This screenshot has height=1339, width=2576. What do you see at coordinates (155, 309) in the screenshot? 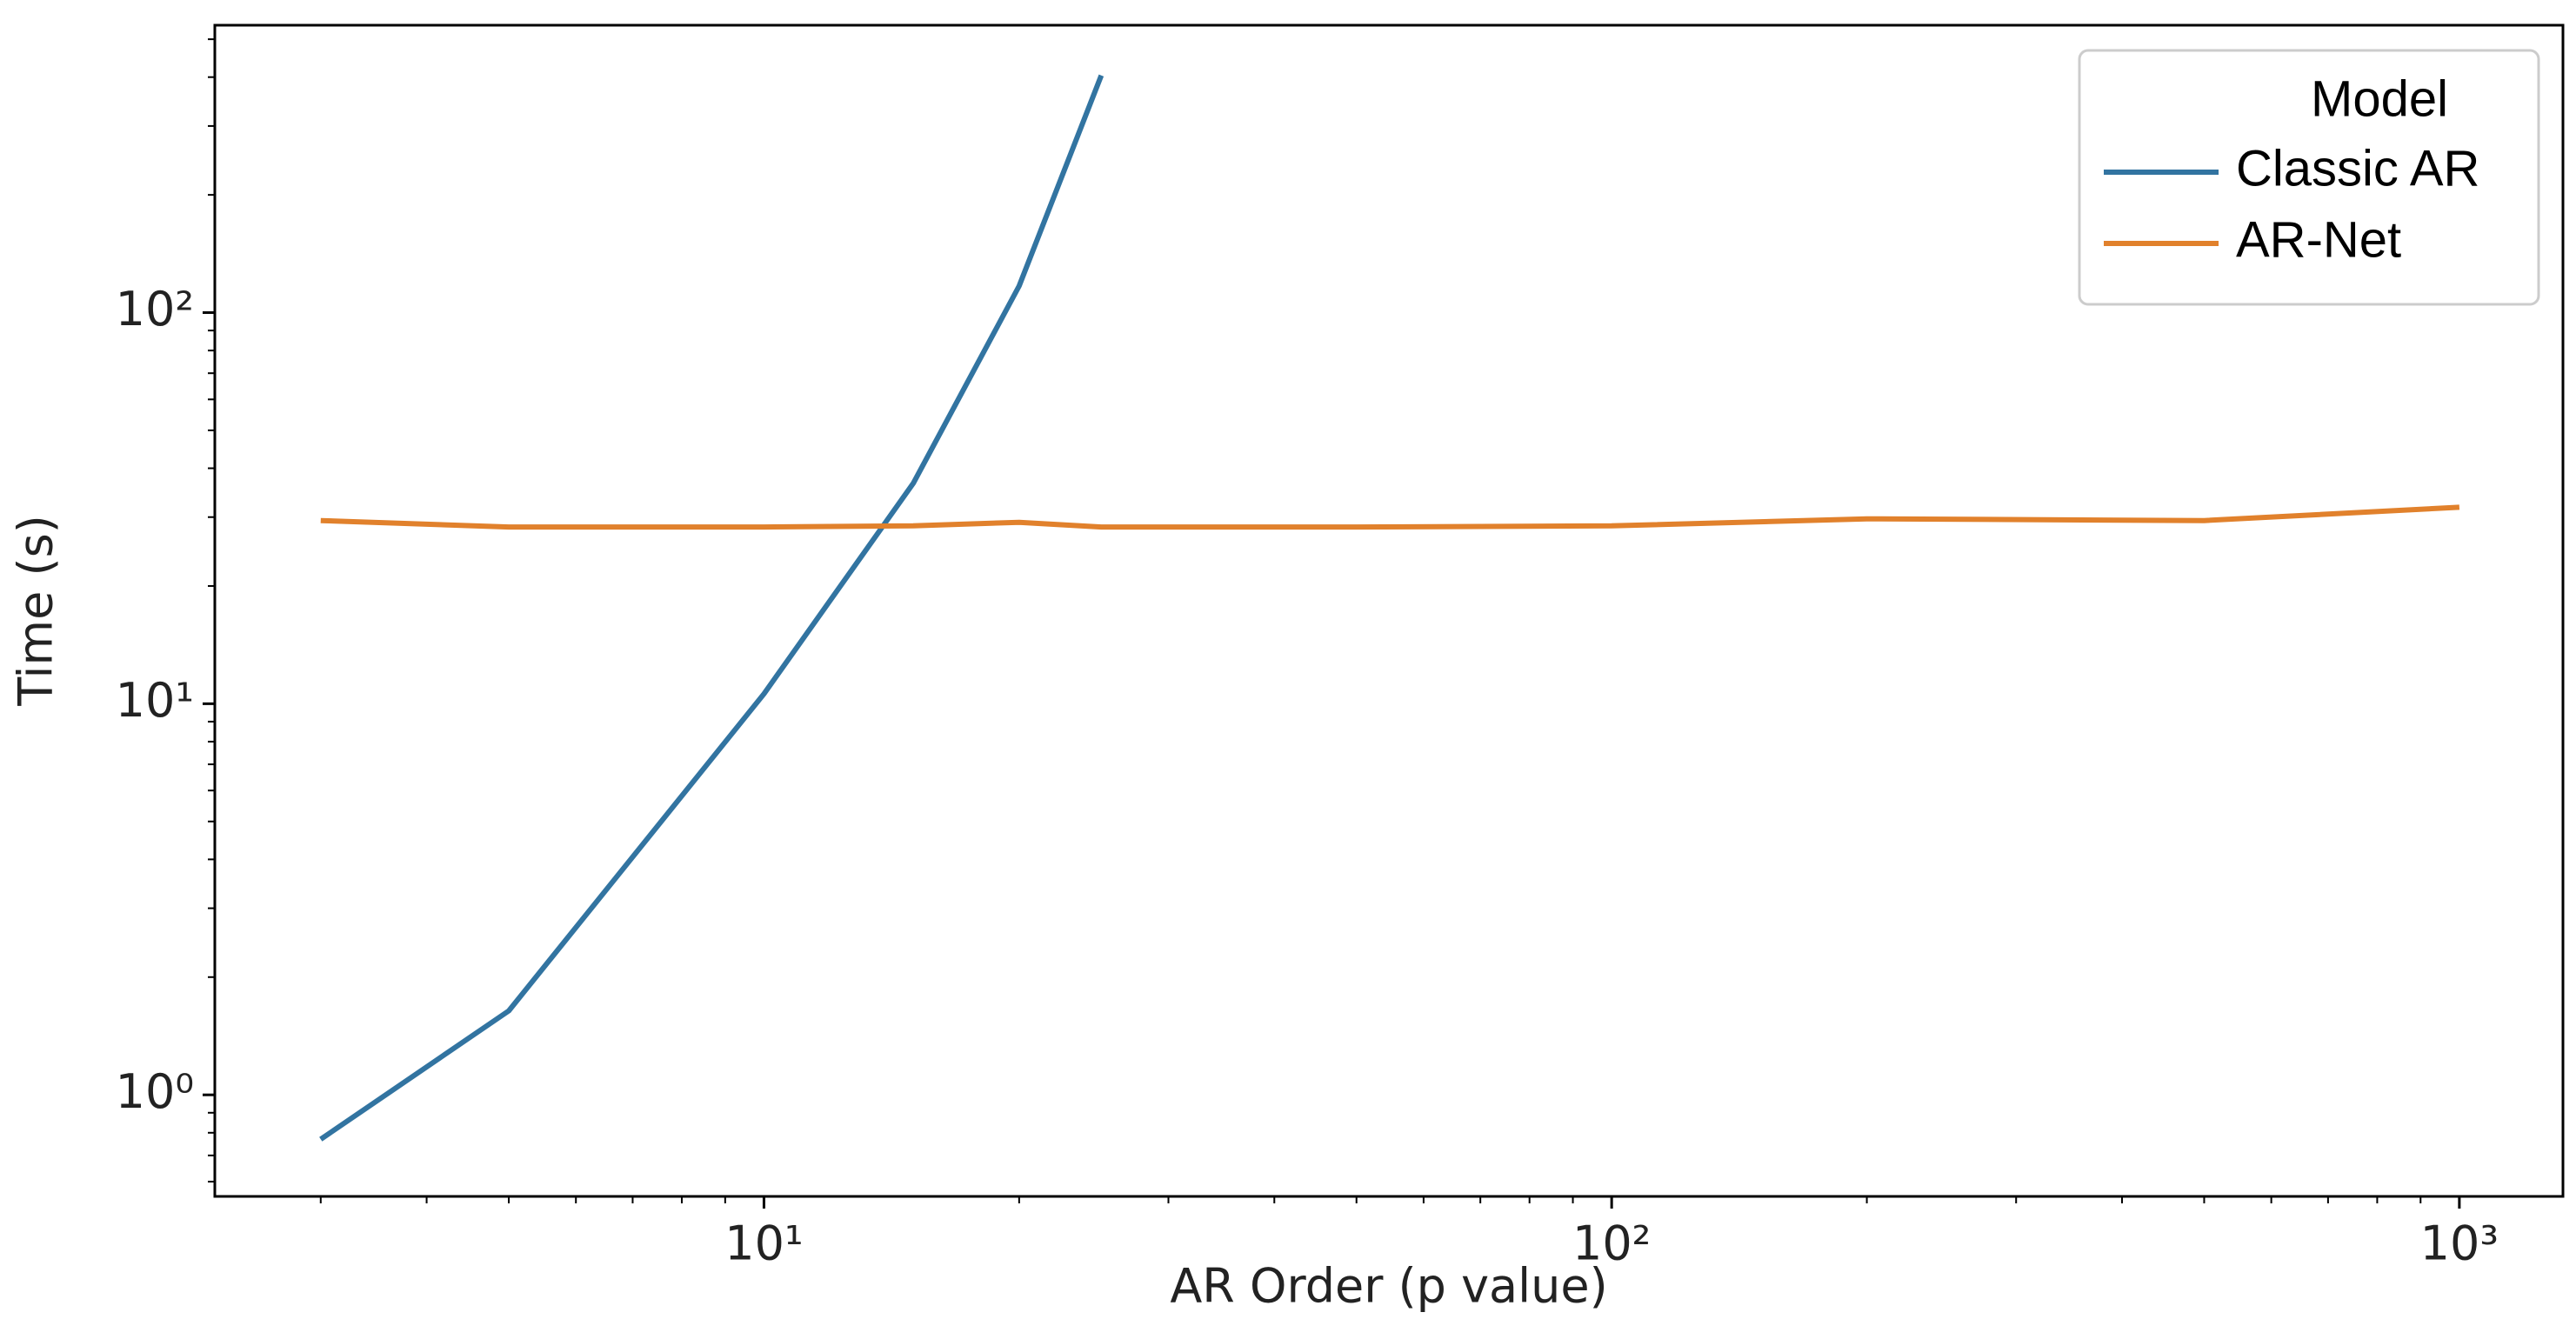
I see `y-tick-label: 10²` at bounding box center [155, 309].